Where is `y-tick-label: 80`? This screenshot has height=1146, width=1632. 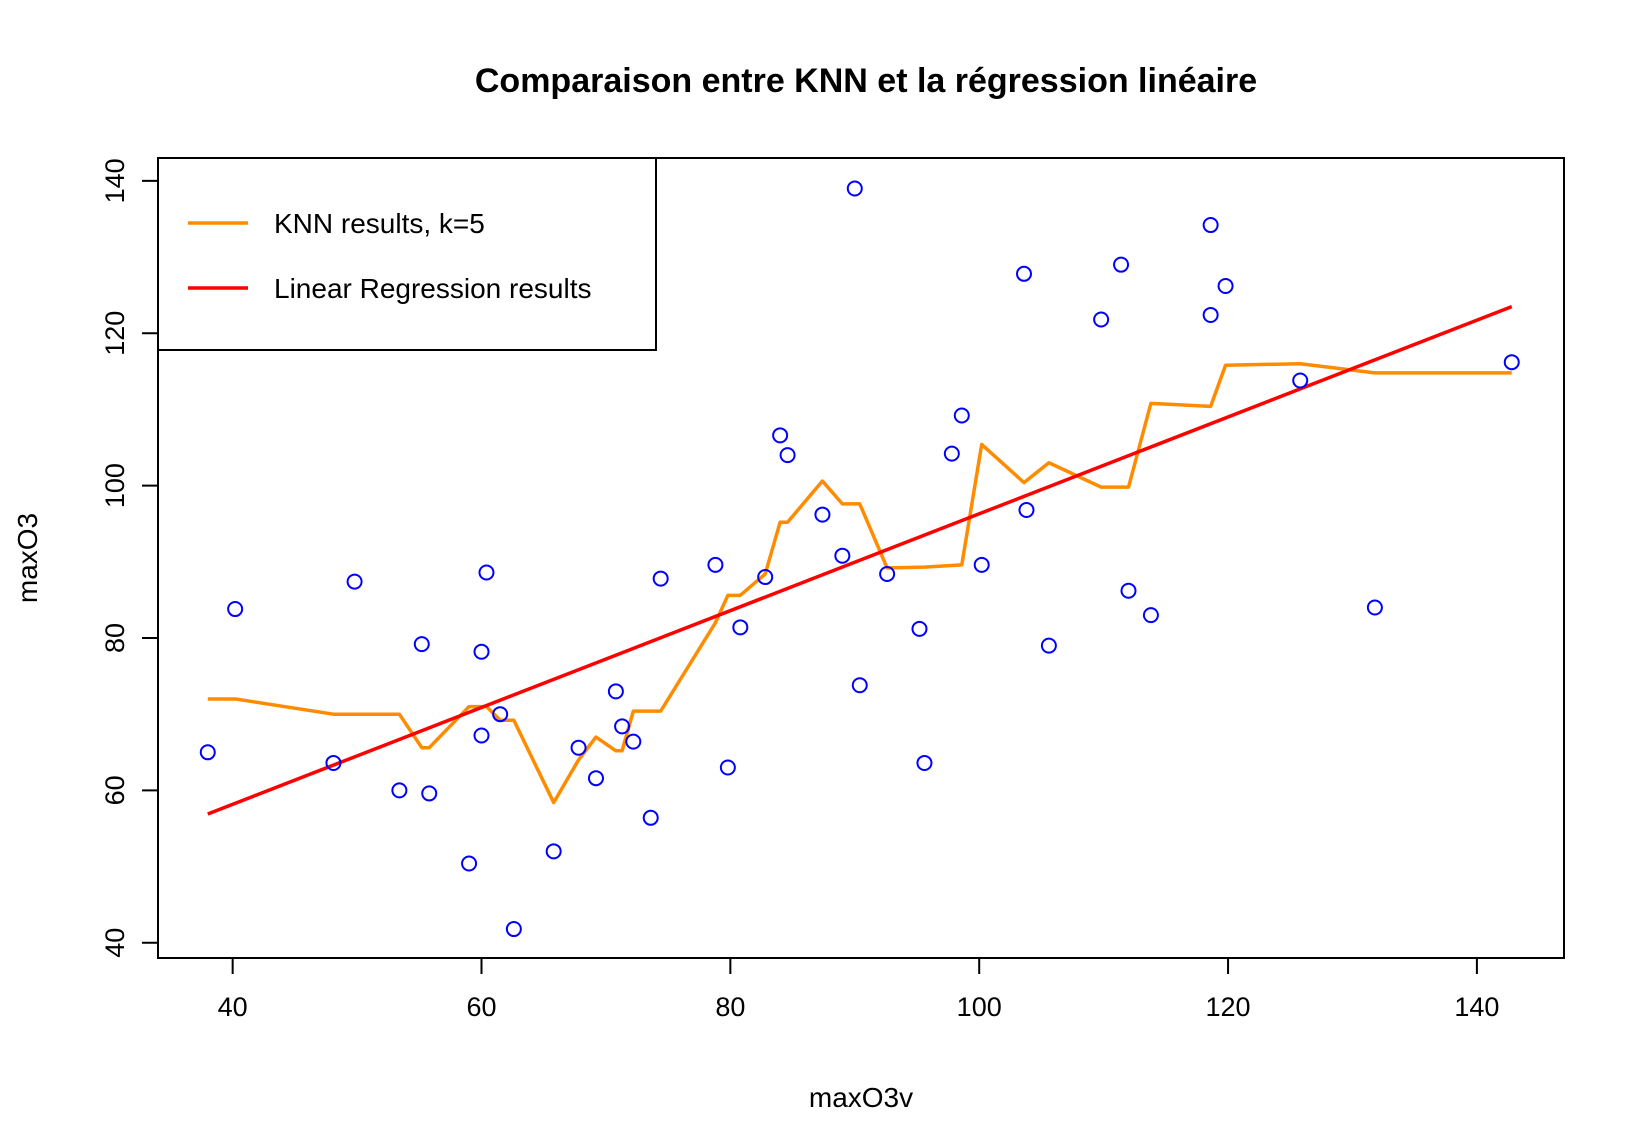
y-tick-label: 80 is located at coordinates (115, 638).